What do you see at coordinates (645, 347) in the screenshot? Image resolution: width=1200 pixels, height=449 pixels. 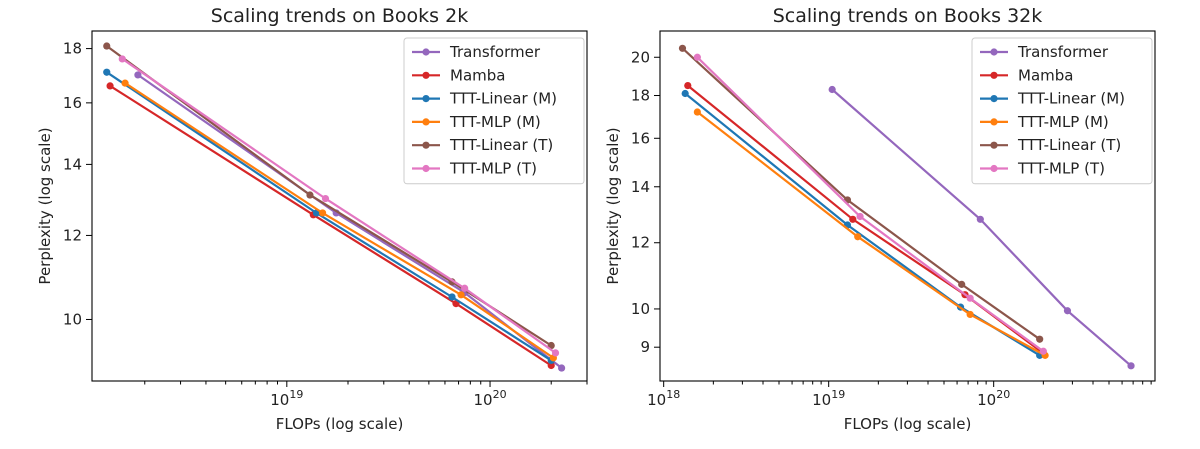 I see `y-tick-label: 9` at bounding box center [645, 347].